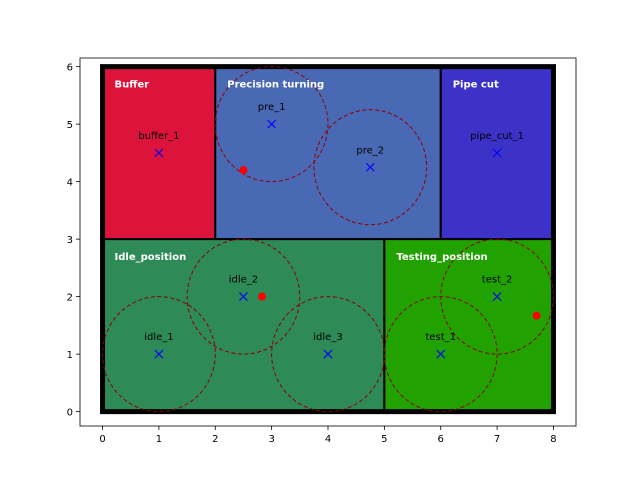 The image size is (640, 480). I want to click on station-label-pre-2: pre_2, so click(370, 150).